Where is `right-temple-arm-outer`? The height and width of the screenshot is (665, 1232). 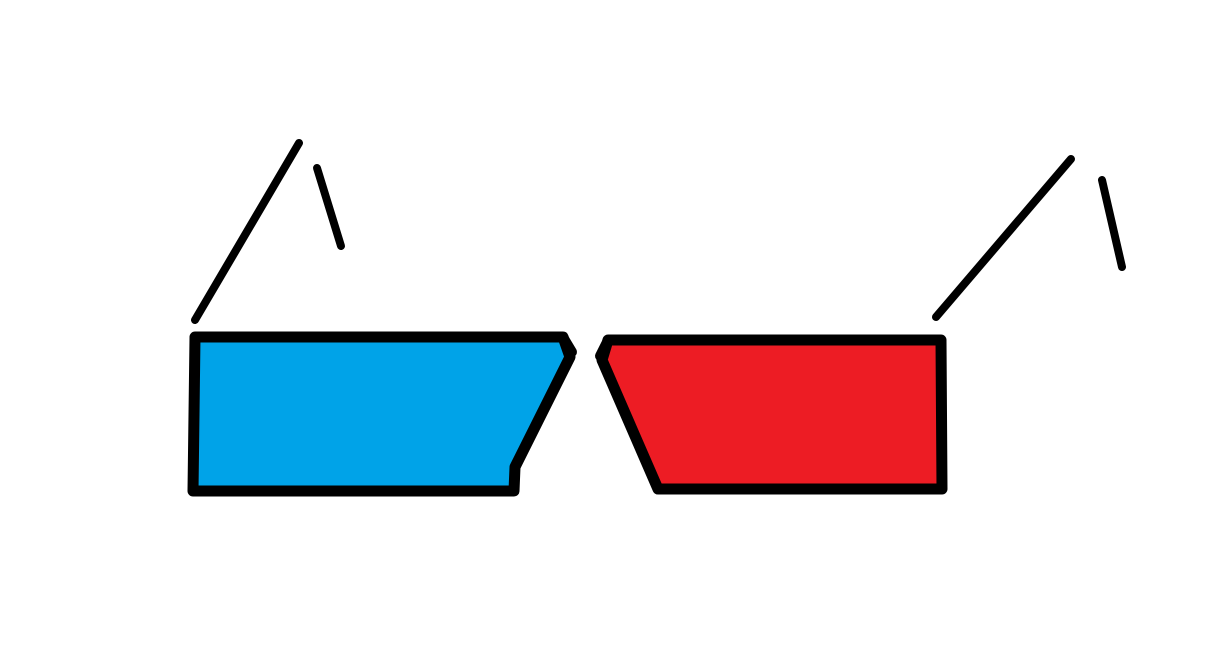 right-temple-arm-outer is located at coordinates (1003, 238).